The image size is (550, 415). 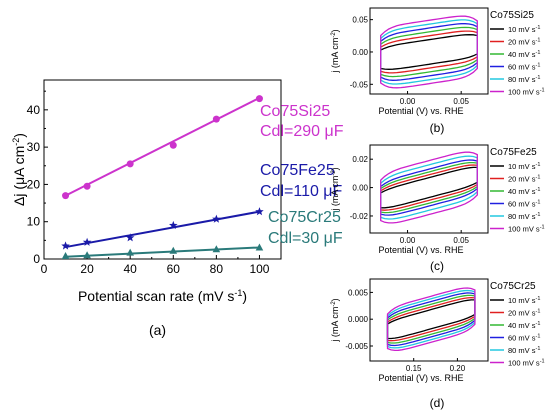 What do you see at coordinates (162, 296) in the screenshot?
I see `x-axis-label: Potential scan rate (mV s-1)` at bounding box center [162, 296].